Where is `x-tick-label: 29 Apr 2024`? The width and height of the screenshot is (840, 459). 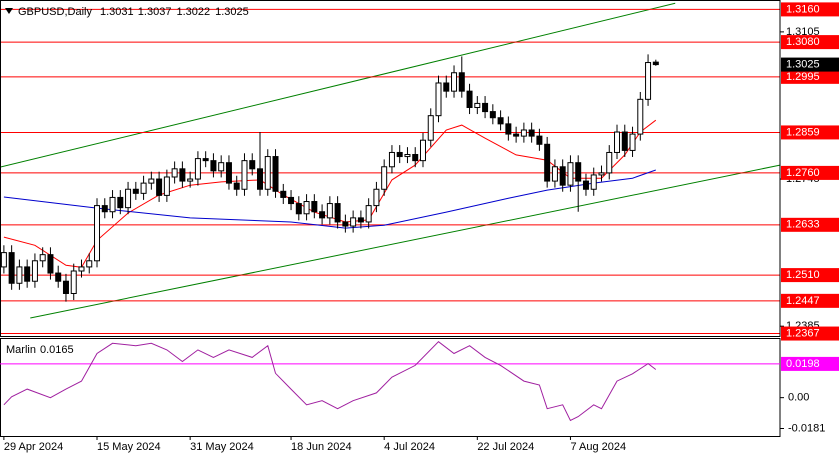 x-tick-label: 29 Apr 2024 is located at coordinates (33, 447).